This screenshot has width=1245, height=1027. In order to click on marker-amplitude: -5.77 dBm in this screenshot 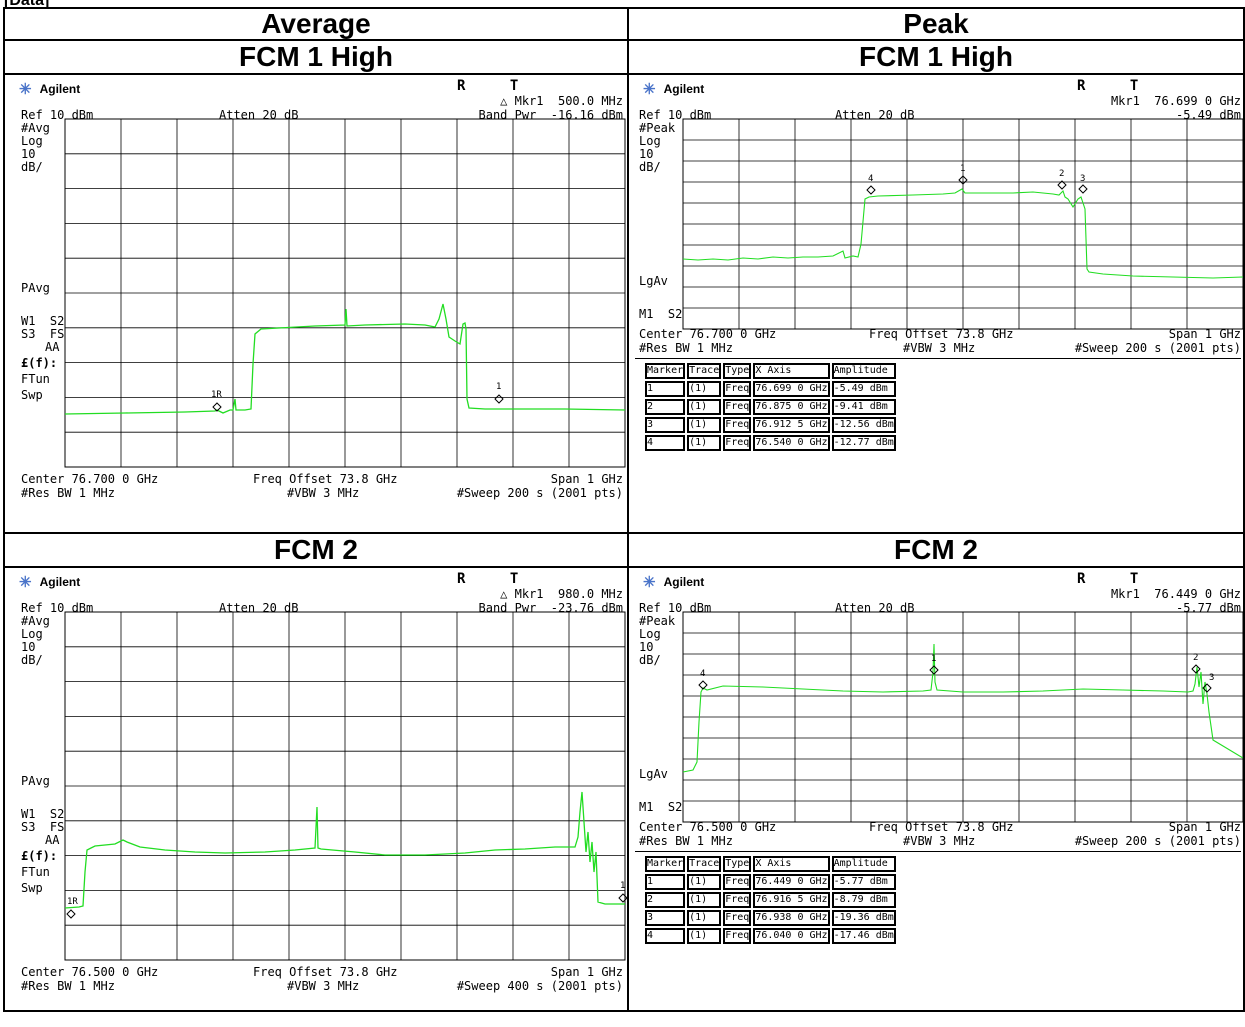, I will do `click(1208, 608)`.